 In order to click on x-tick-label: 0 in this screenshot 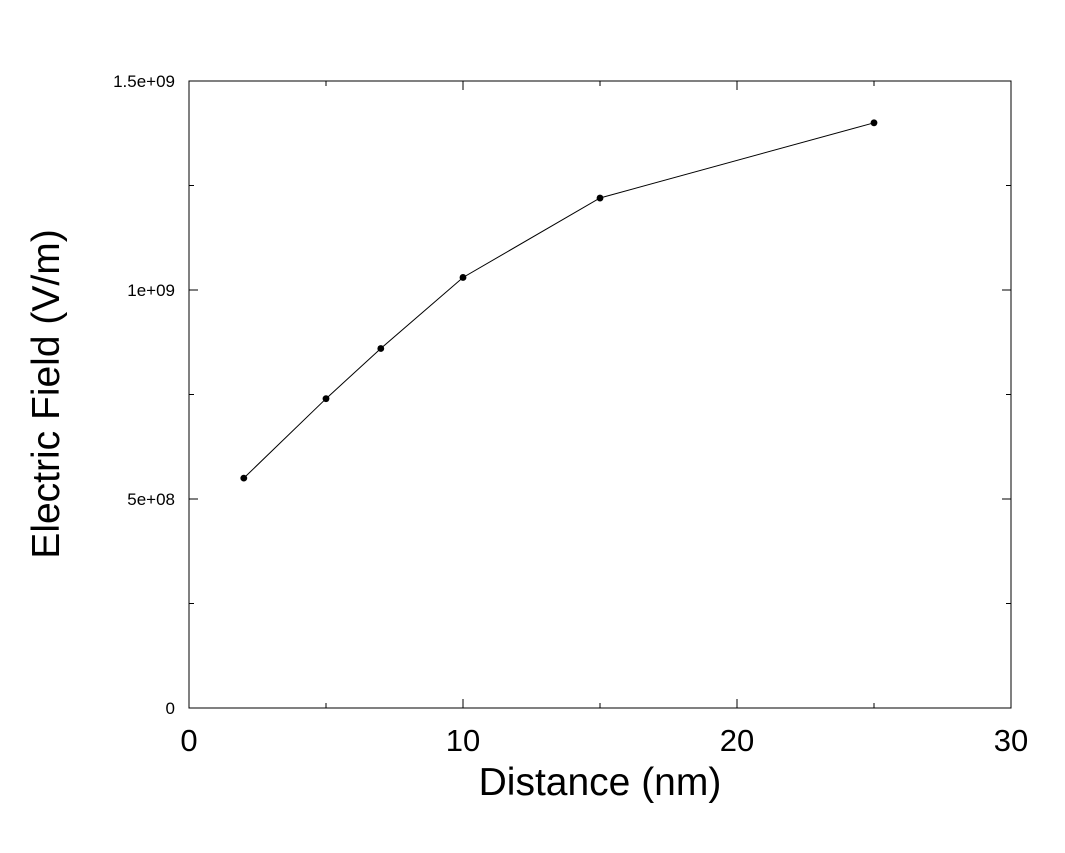, I will do `click(188, 740)`.